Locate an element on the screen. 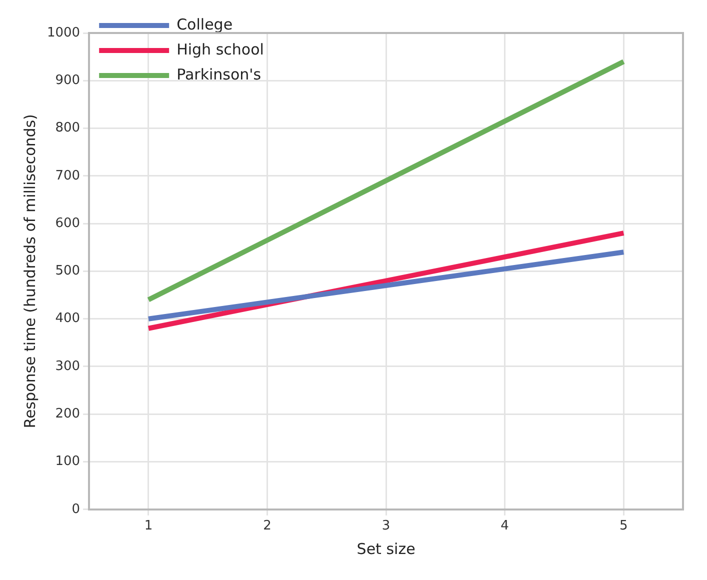 The image size is (707, 580). x-tick-label: 3 is located at coordinates (386, 526).